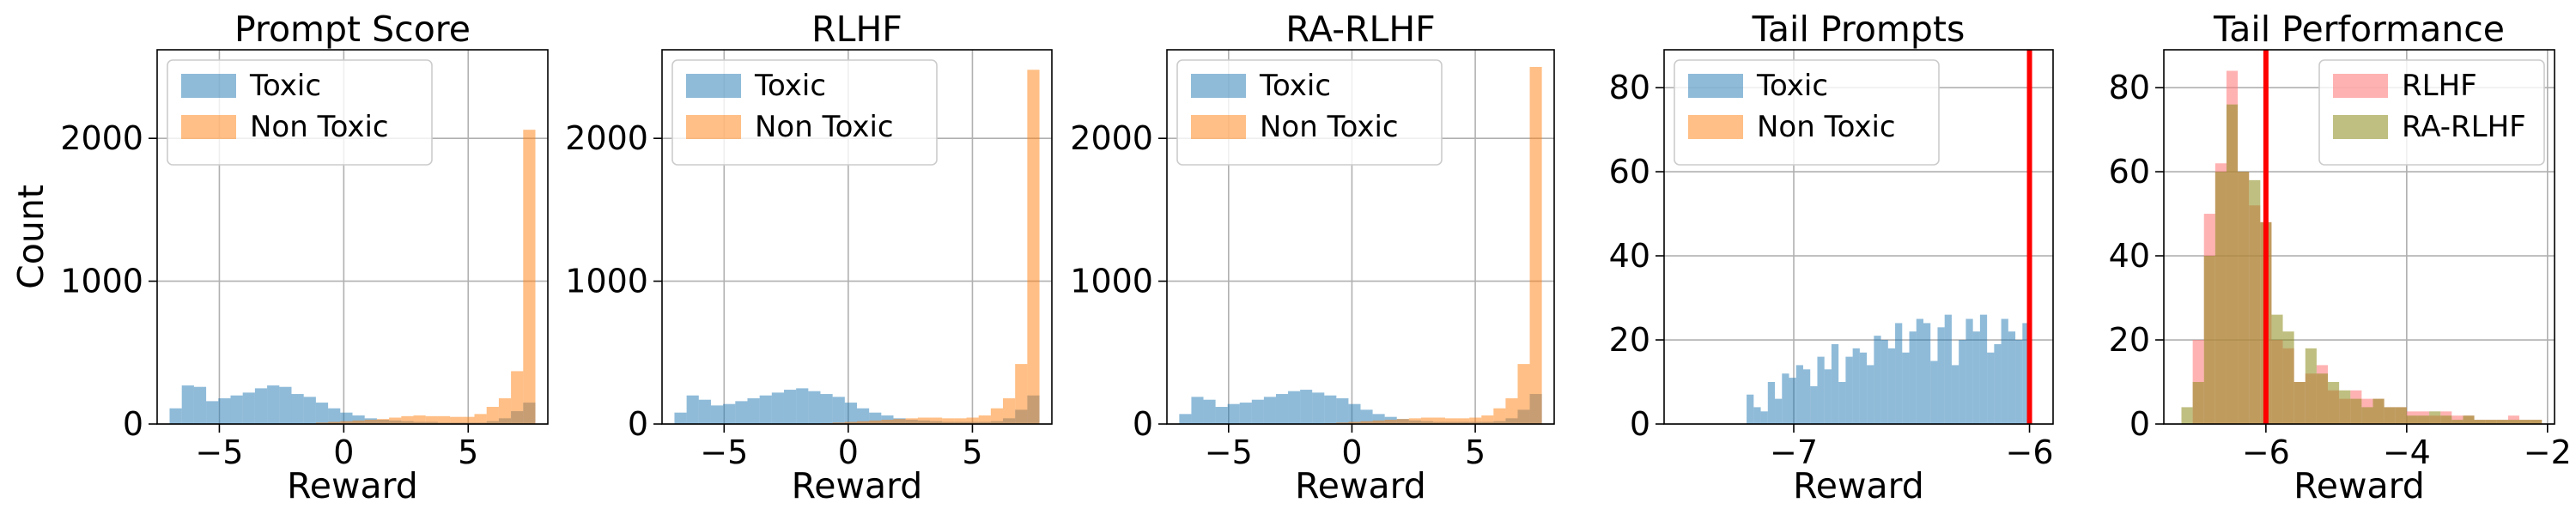  I want to click on chart-title: RLHF, so click(856, 29).